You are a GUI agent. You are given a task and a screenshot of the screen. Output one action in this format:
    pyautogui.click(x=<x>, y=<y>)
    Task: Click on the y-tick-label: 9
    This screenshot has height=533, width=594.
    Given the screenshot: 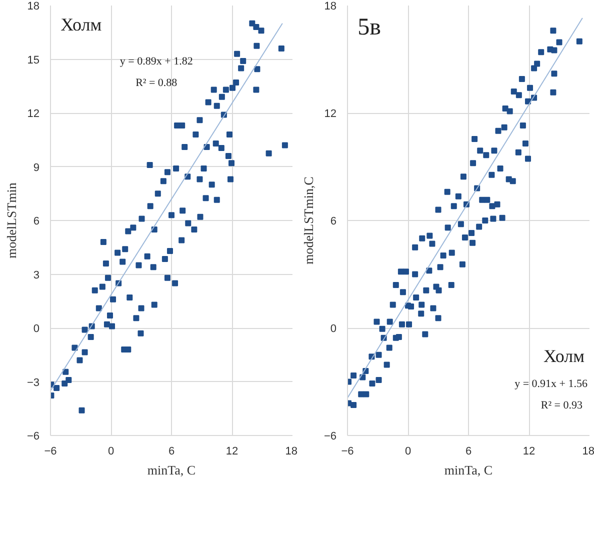 What is the action you would take?
    pyautogui.click(x=36, y=168)
    